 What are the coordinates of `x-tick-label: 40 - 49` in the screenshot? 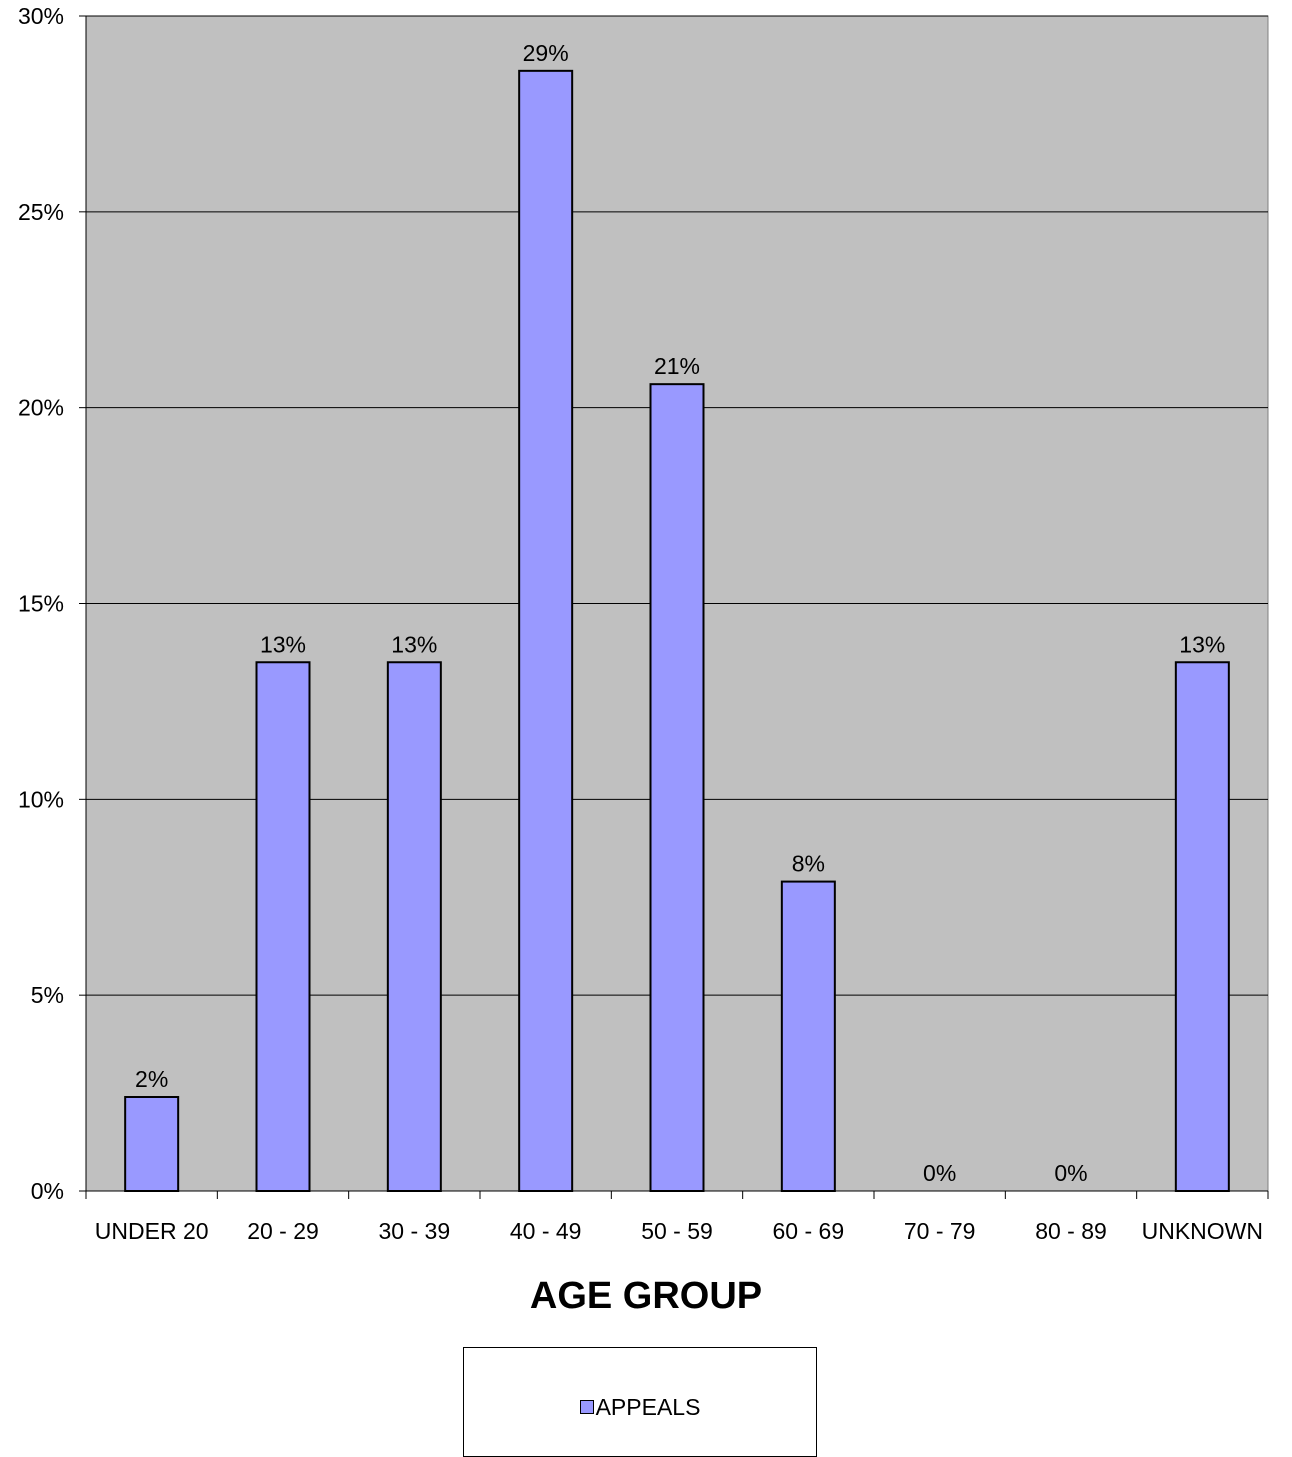 It's located at (546, 1231).